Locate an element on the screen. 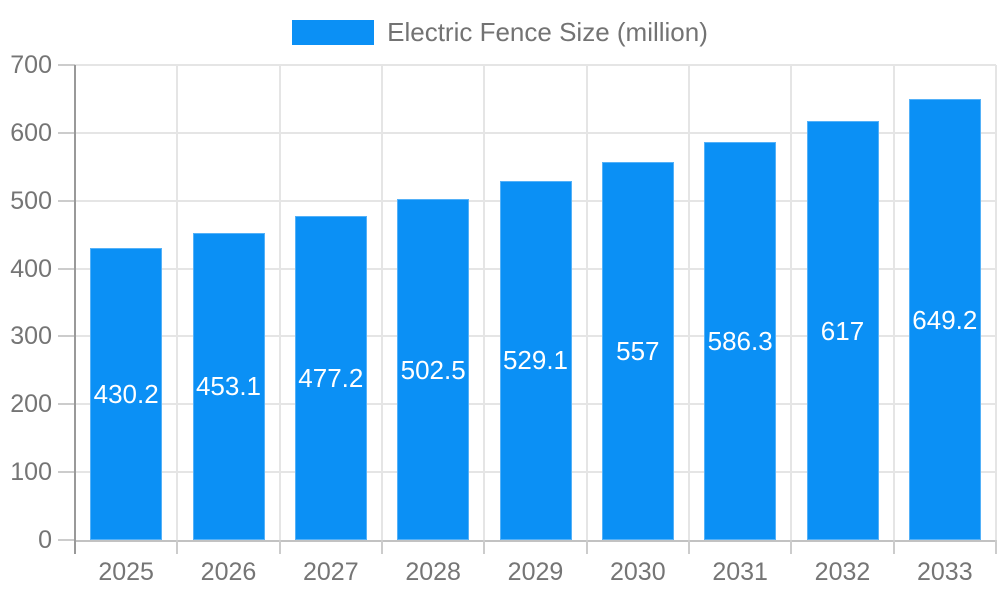 The image size is (1000, 600). bar-2026 is located at coordinates (228, 386).